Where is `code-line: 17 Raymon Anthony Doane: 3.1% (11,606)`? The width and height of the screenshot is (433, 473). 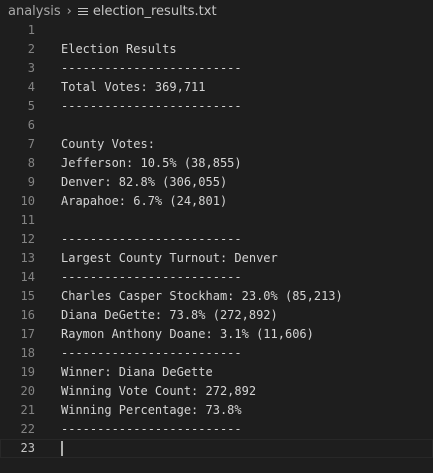 code-line: 17 Raymon Anthony Doane: 3.1% (11,606) is located at coordinates (216, 334).